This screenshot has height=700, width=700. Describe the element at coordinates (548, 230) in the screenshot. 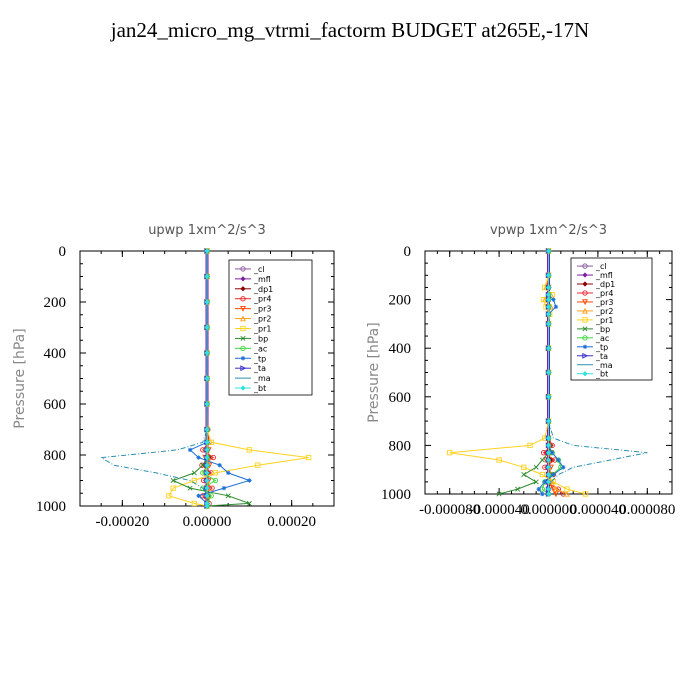

I see `panel-title: vpwp 1xm^2/s^3` at that location.